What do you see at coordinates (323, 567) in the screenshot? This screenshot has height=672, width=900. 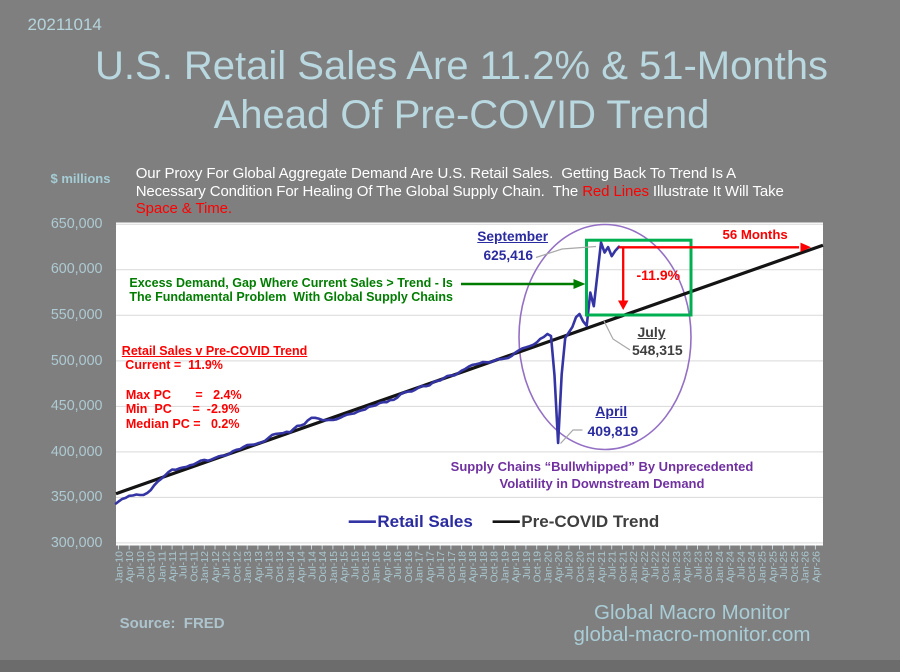 I see `svg-text: Oct-14` at bounding box center [323, 567].